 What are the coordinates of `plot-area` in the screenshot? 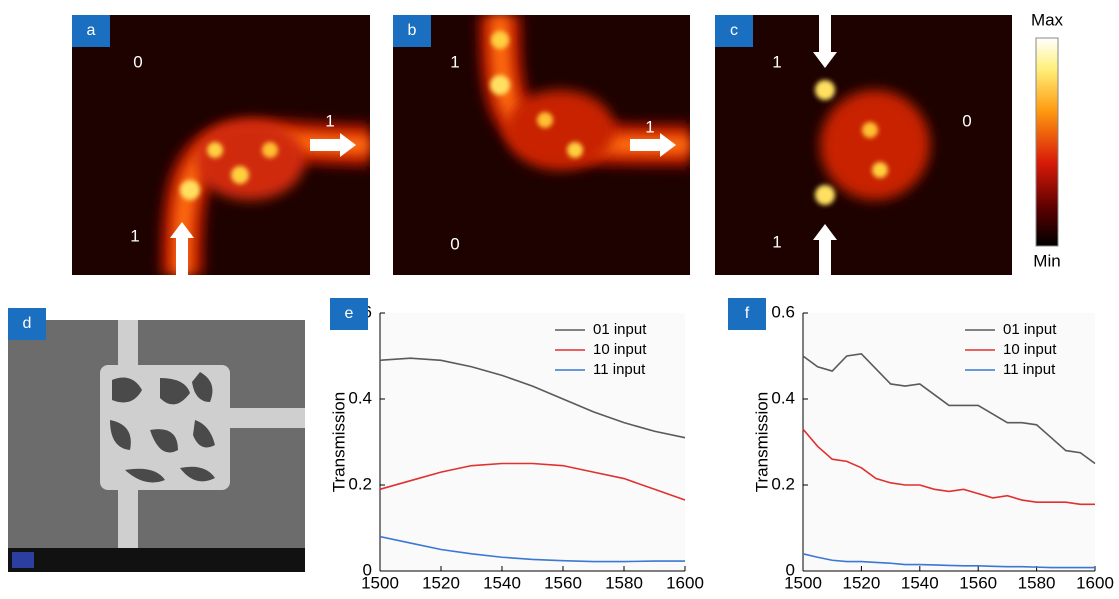 It's located at (532, 442).